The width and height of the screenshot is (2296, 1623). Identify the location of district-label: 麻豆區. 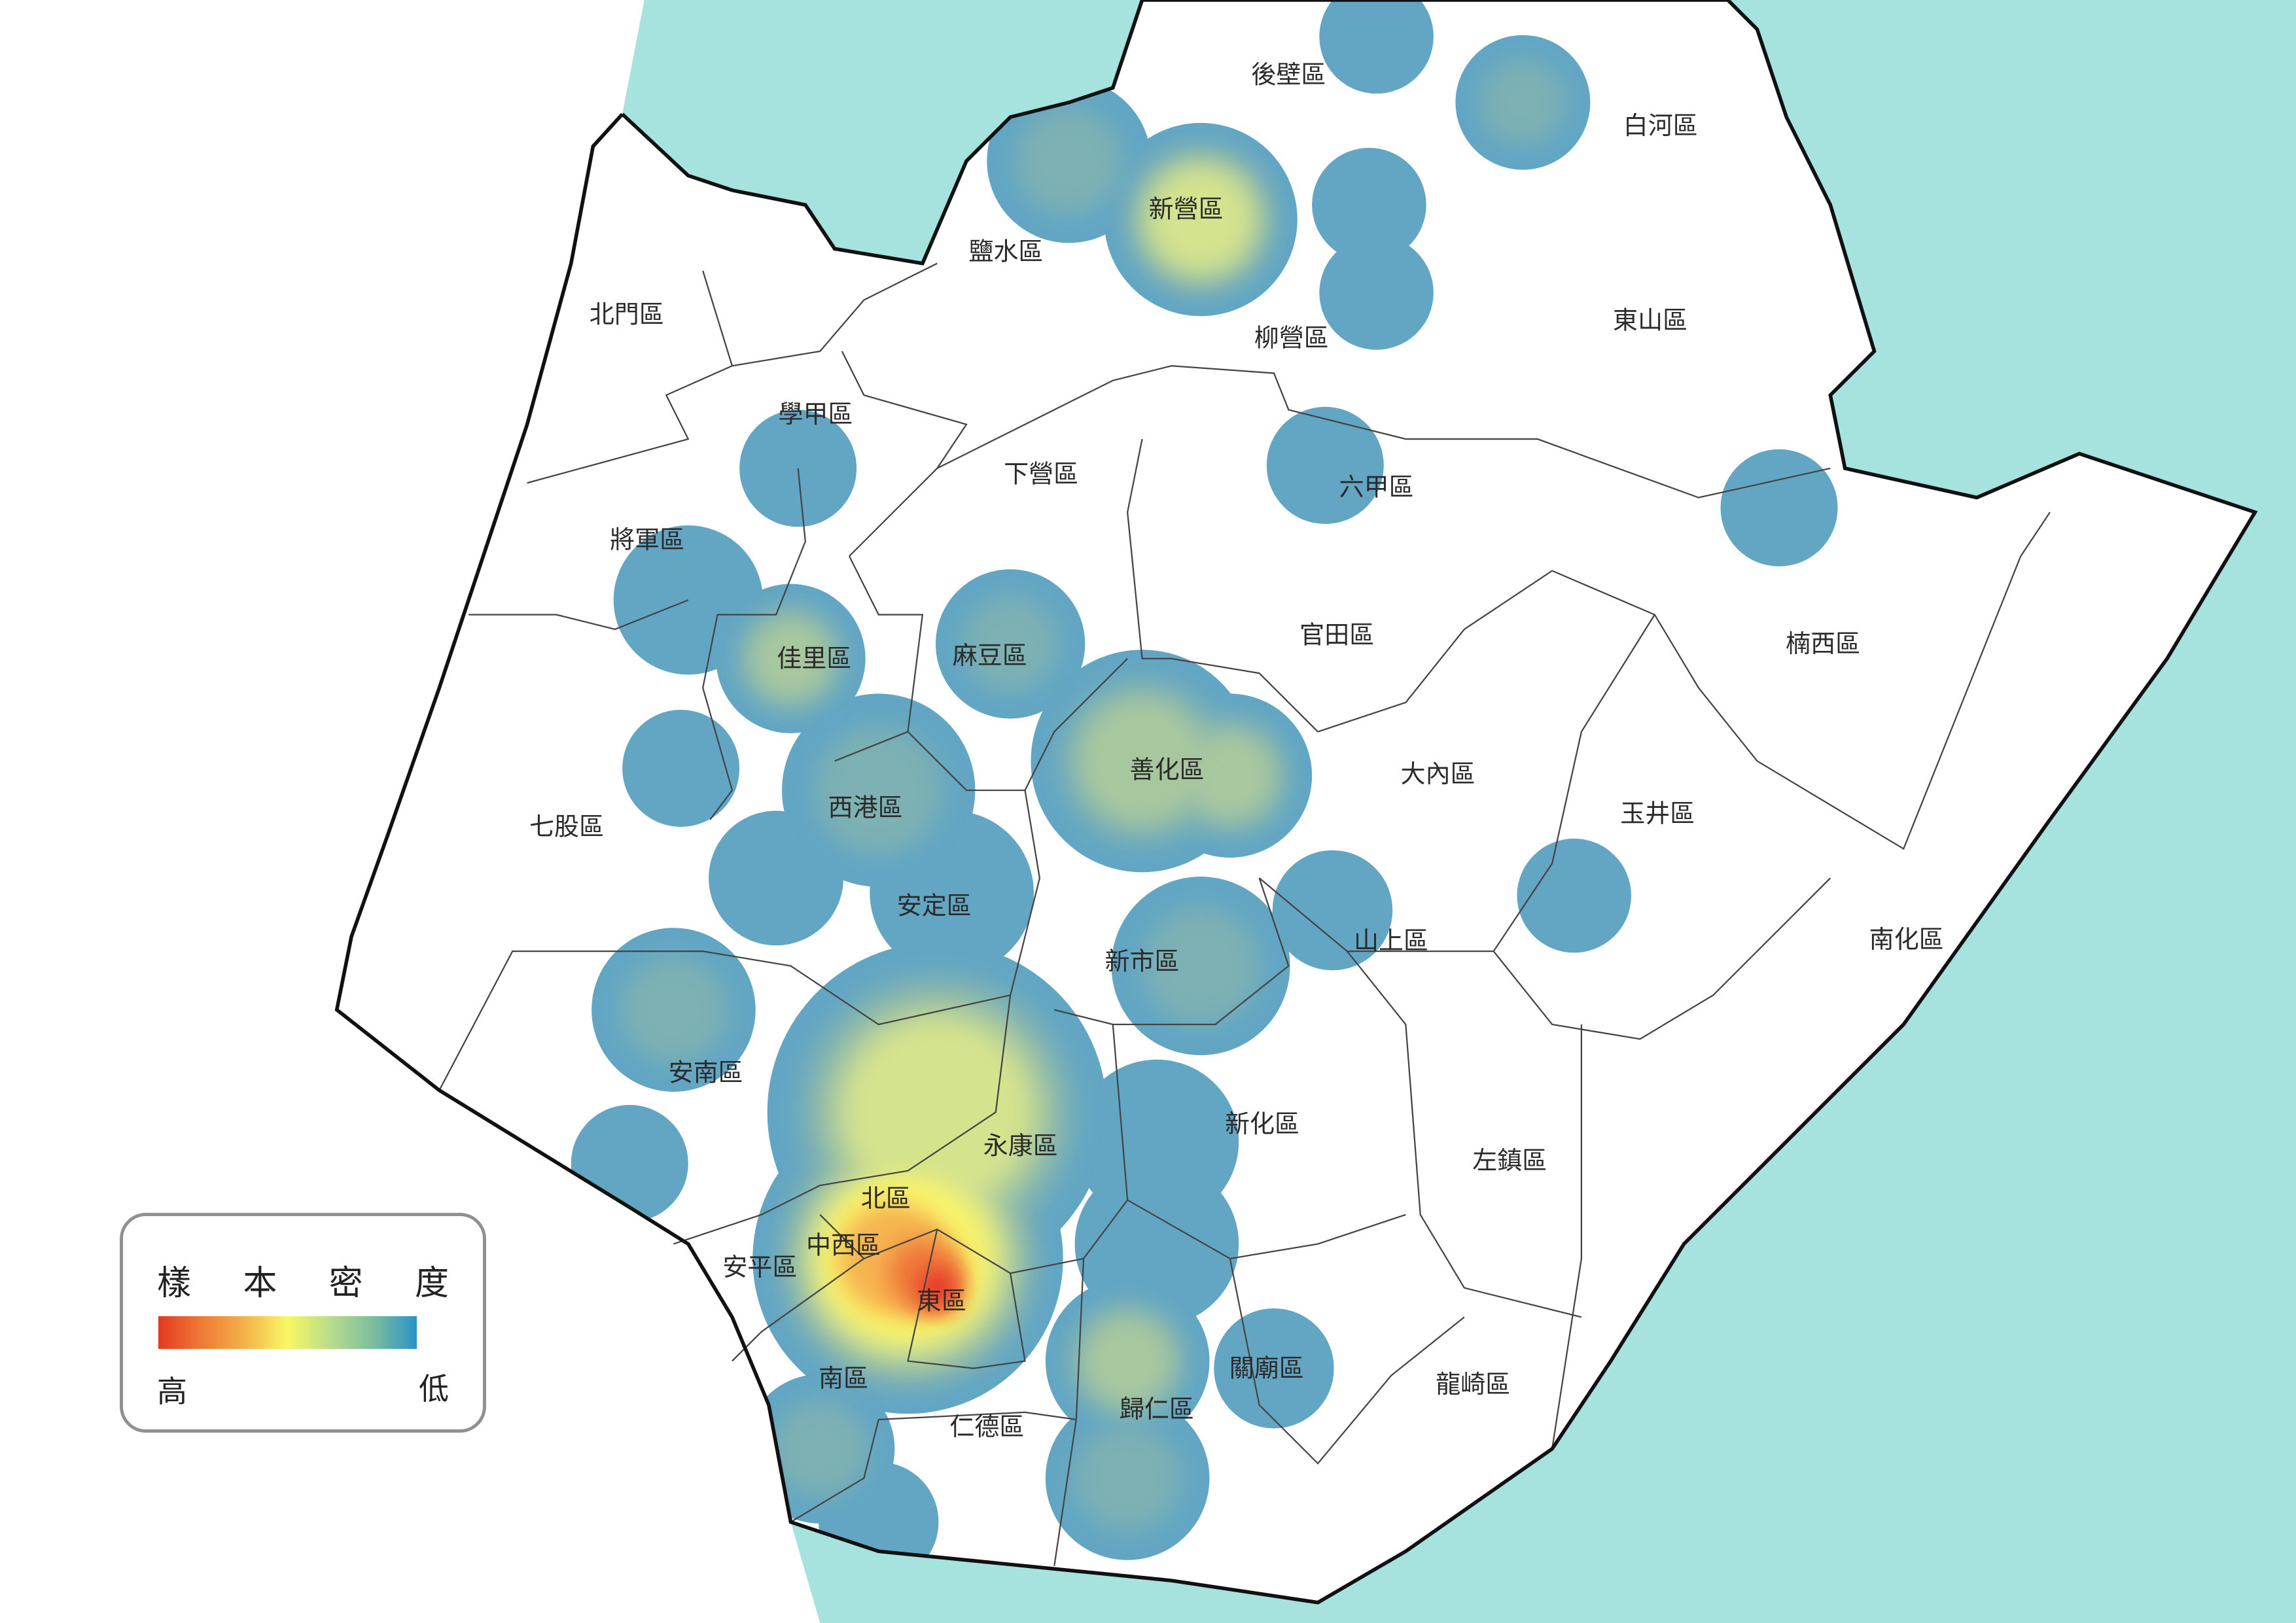
(990, 656).